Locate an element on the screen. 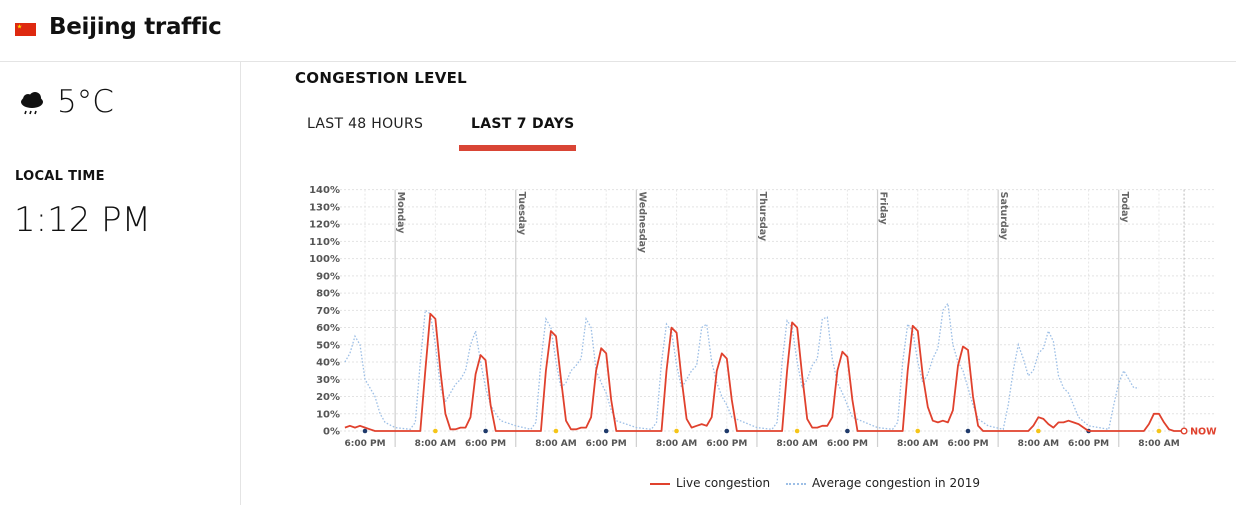 The image size is (1236, 505). tab-last-48-hours: LAST 48 HOURS is located at coordinates (365, 124).